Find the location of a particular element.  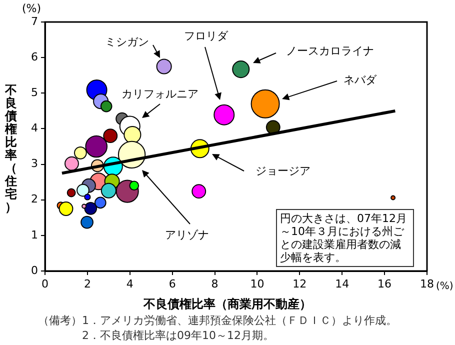

x-tick-label: 18 is located at coordinates (427, 283).